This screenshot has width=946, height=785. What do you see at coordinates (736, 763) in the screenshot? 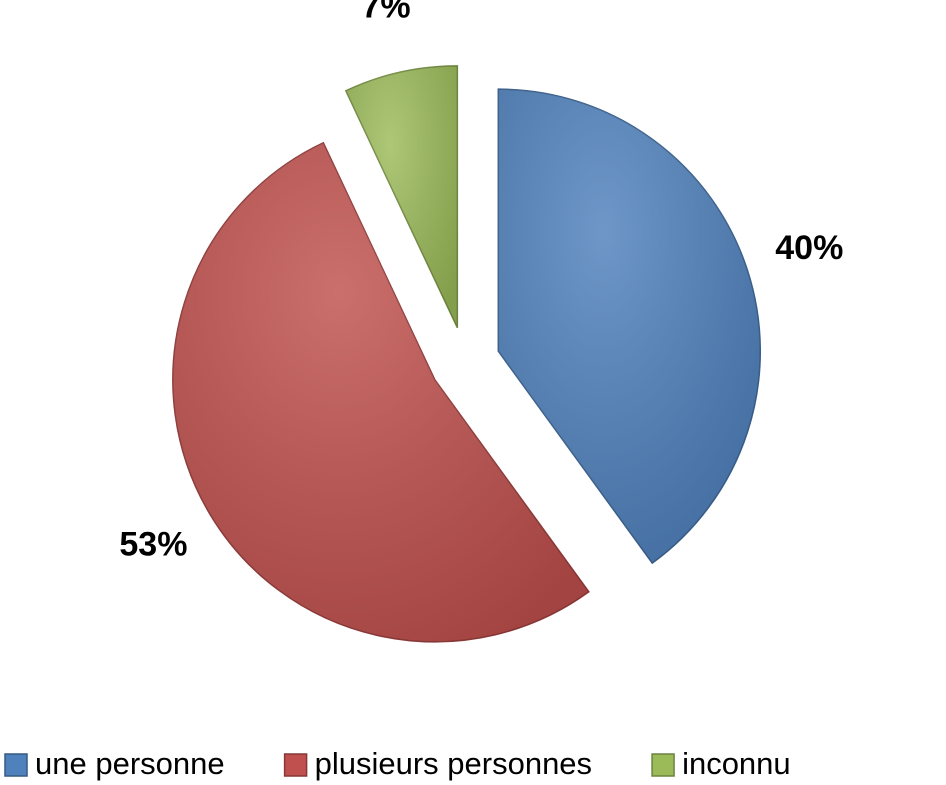
I see `legend-label: inconnu` at bounding box center [736, 763].